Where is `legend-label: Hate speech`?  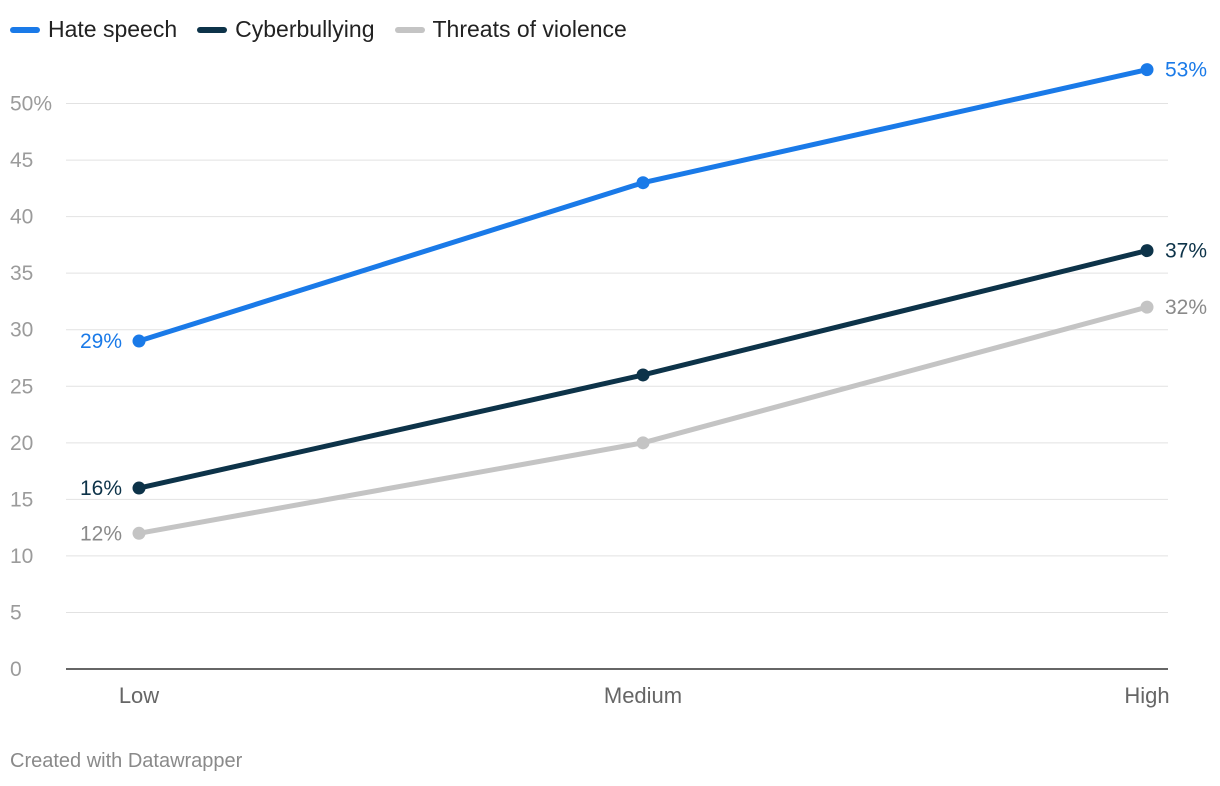 legend-label: Hate speech is located at coordinates (113, 29).